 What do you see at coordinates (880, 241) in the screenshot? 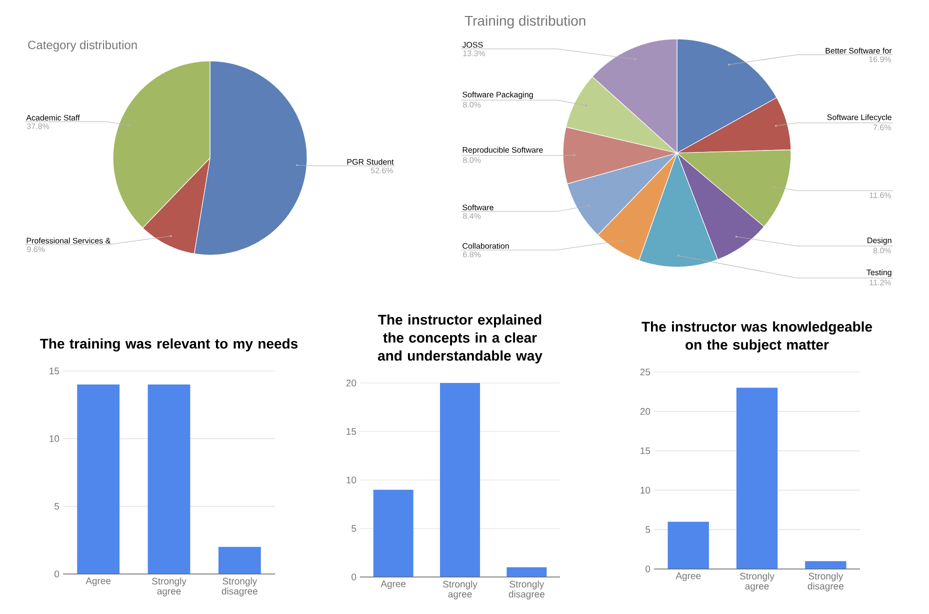
I see `slice-label: Design` at bounding box center [880, 241].